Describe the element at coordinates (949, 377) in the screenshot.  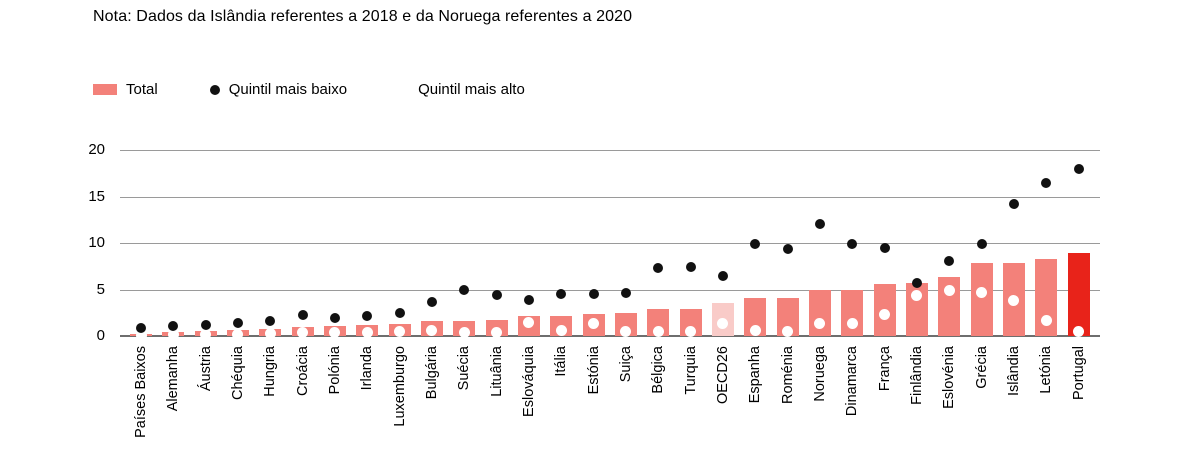
I see `x-label-eslovenia: Eslovénia` at that location.